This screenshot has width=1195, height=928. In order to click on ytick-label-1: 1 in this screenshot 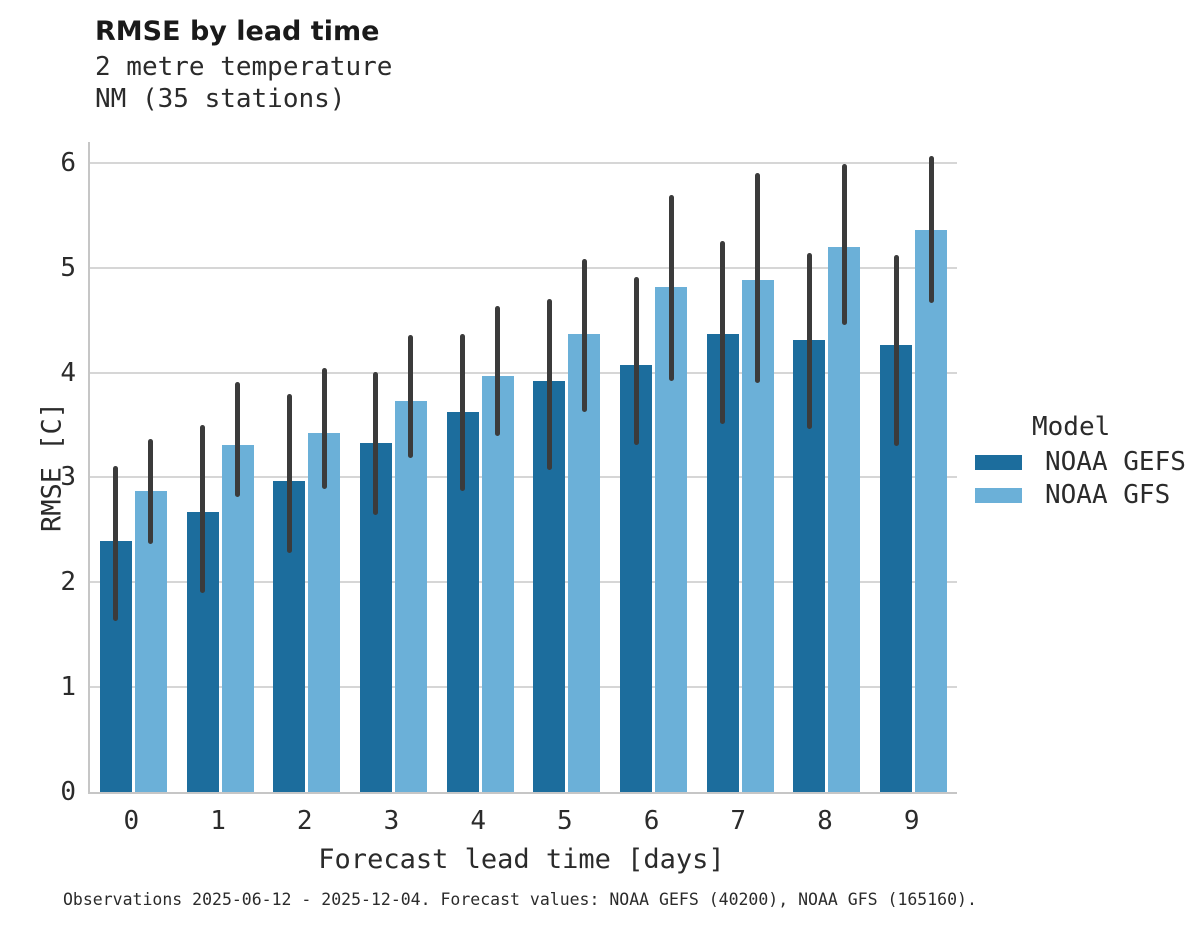, I will do `click(68, 687)`.